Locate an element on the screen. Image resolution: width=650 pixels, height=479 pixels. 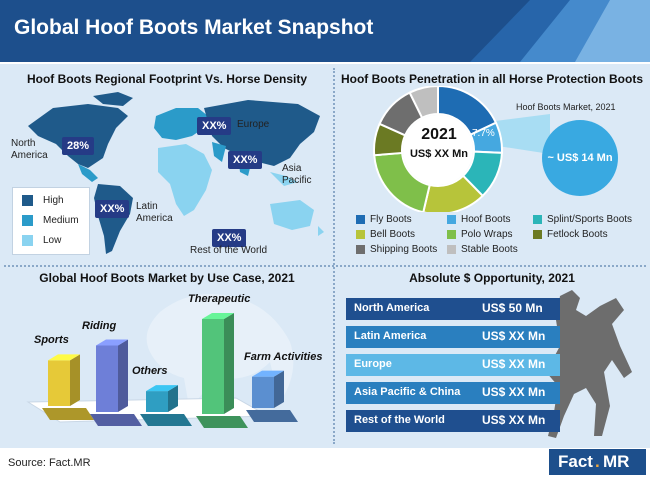
usecase-label: Others is located at coordinates (150, 371).